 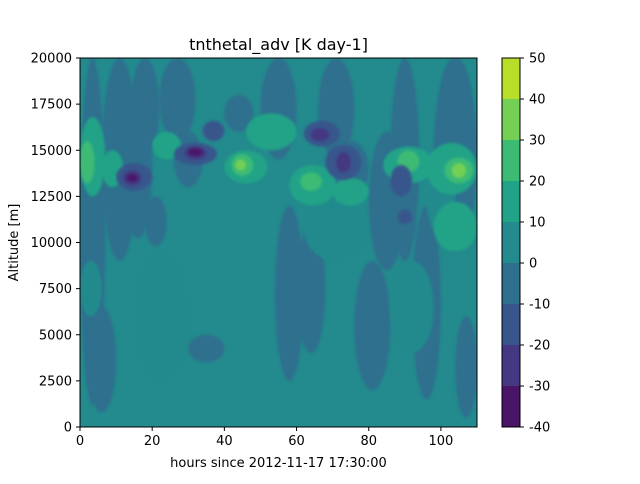 What do you see at coordinates (51, 59) in the screenshot?
I see `y-tick-label: 20000` at bounding box center [51, 59].